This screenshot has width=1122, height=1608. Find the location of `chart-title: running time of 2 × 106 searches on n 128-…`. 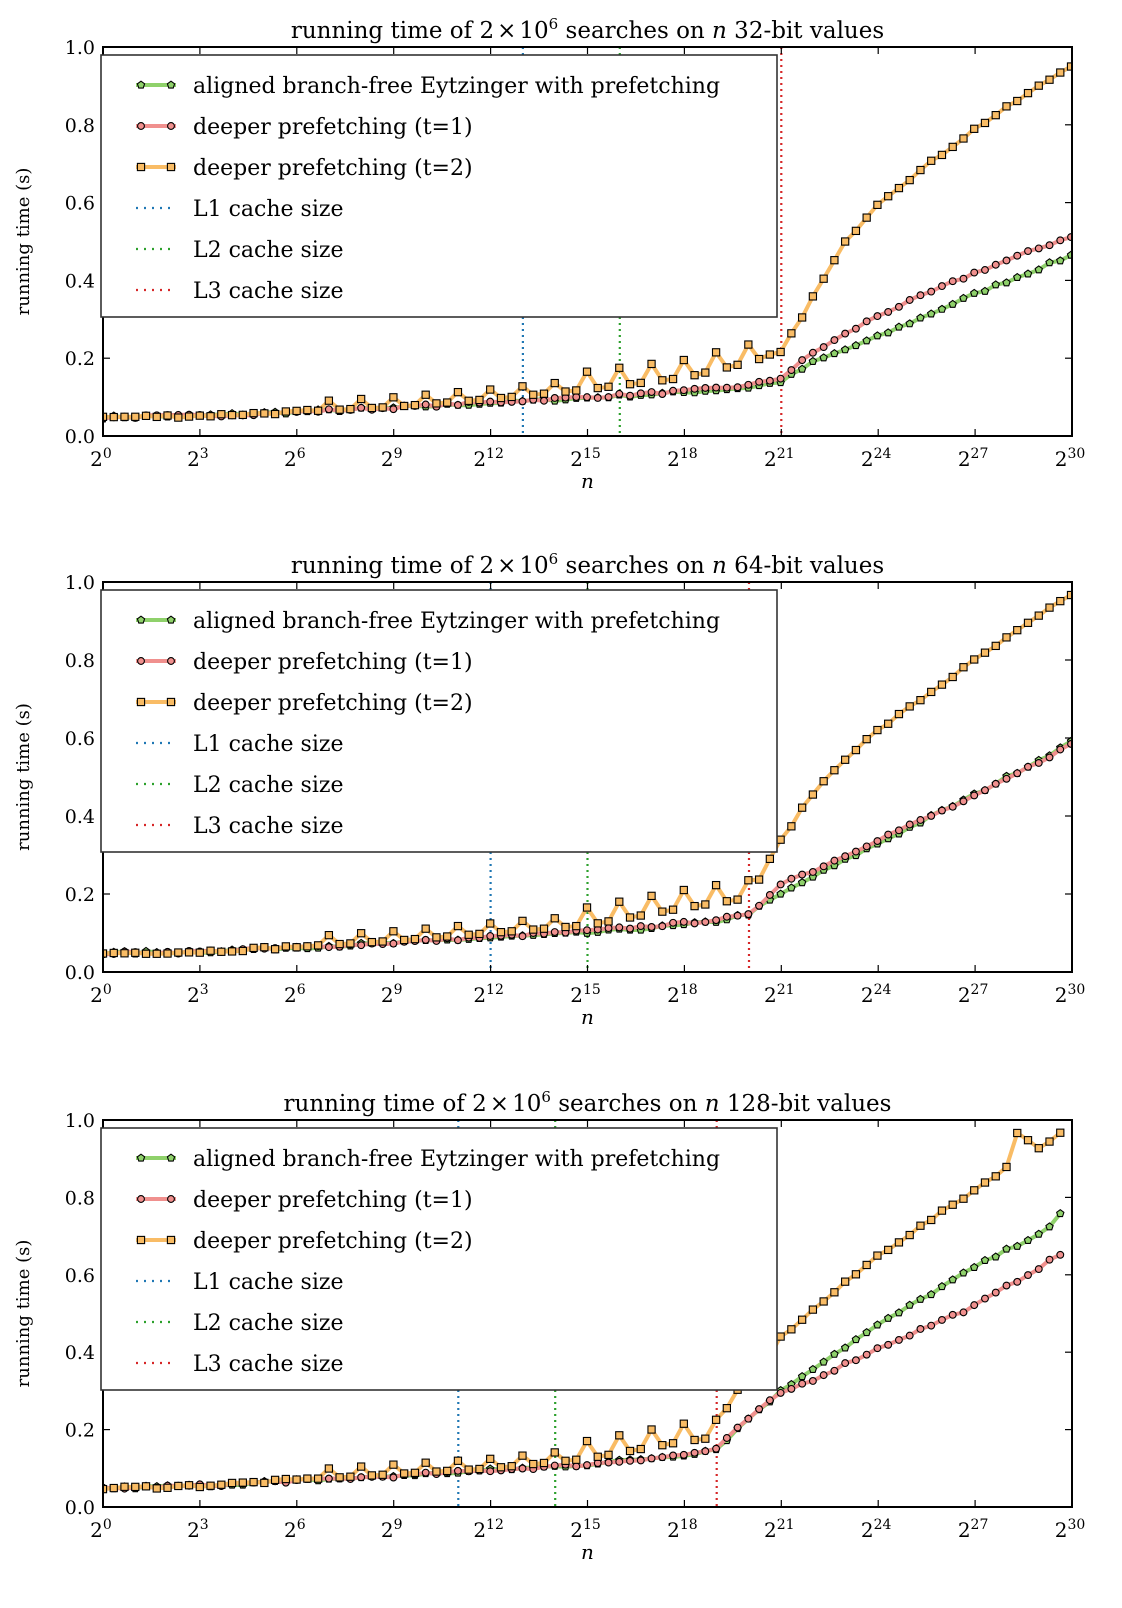

chart-title: running time of 2 × 106 searches on n 128-… is located at coordinates (588, 1102).